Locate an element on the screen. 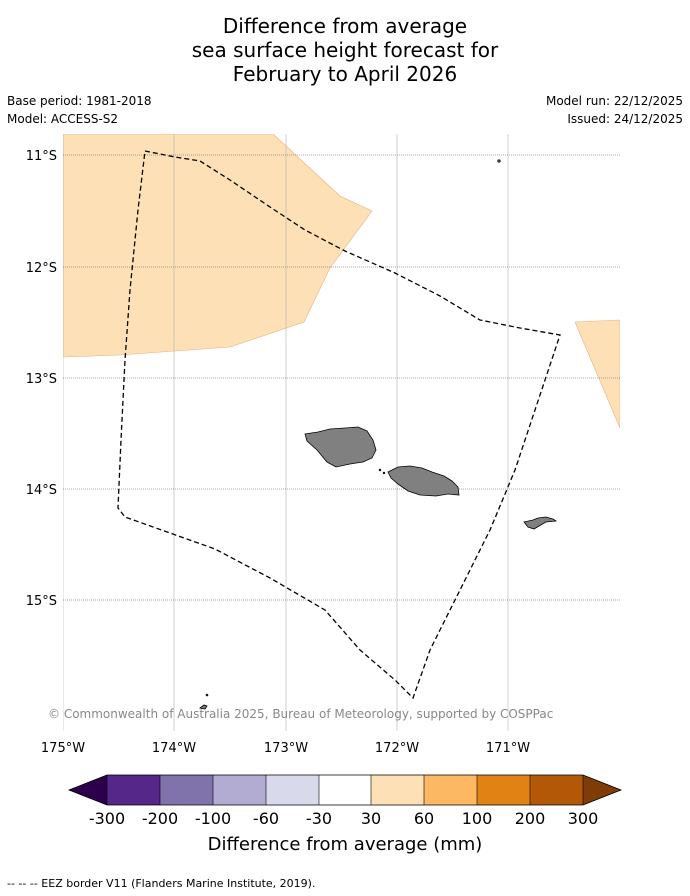 The height and width of the screenshot is (896, 690). lat-label-13s: 13°S is located at coordinates (41, 379).